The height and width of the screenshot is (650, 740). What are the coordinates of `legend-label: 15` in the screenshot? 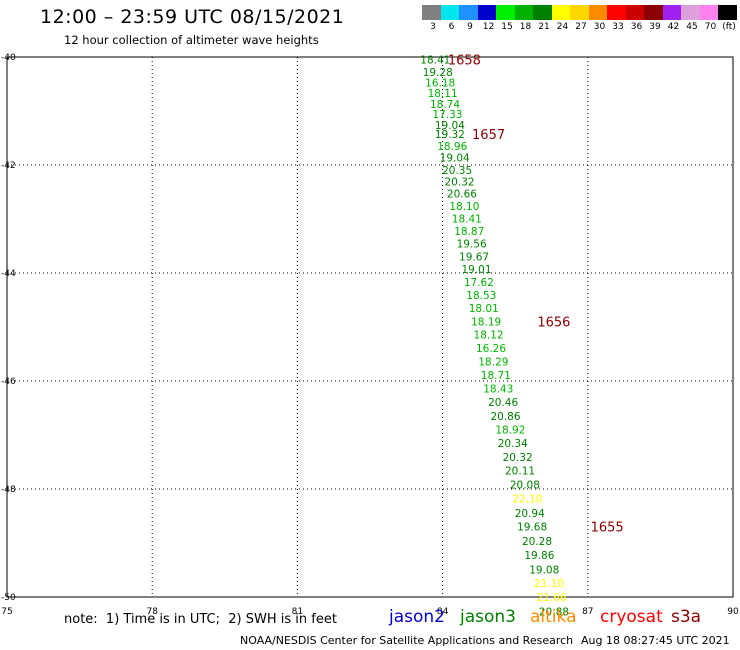 It's located at (507, 27).